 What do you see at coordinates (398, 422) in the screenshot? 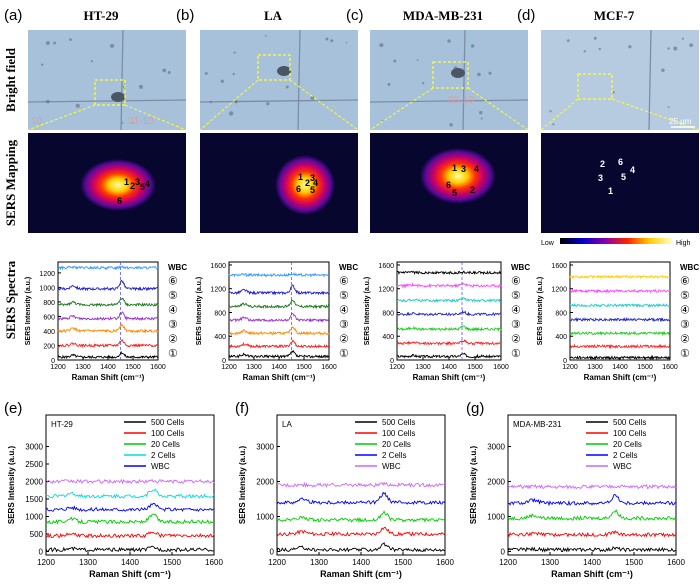
I see `legend-label: 500 Cells` at bounding box center [398, 422].